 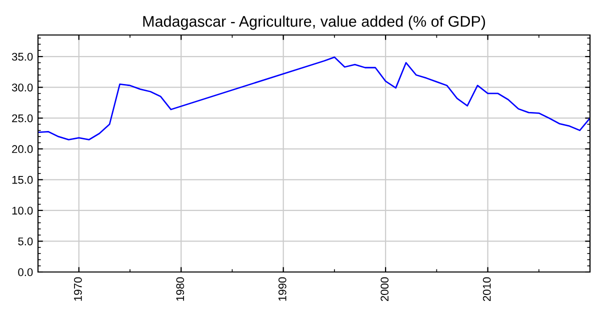 I want to click on x-tick-label: 1970, so click(x=78, y=289).